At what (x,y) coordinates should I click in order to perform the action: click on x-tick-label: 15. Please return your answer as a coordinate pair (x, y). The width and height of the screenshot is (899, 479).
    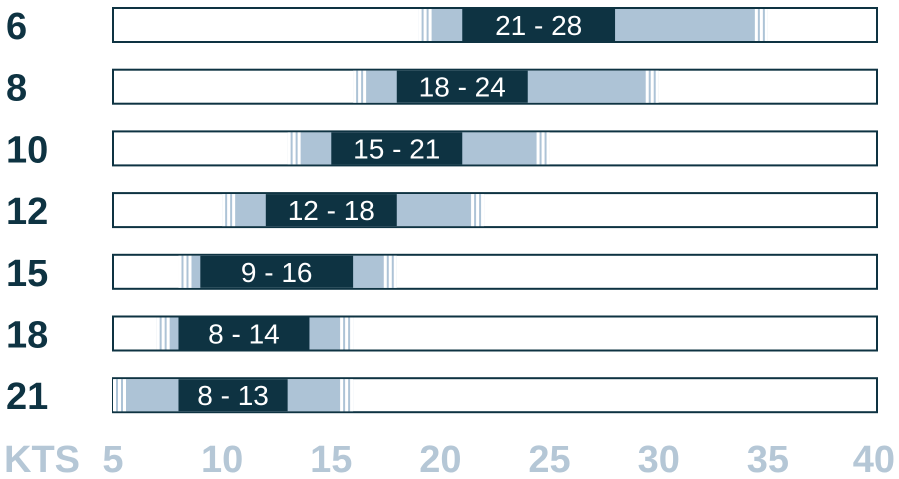
    Looking at the image, I should click on (331, 459).